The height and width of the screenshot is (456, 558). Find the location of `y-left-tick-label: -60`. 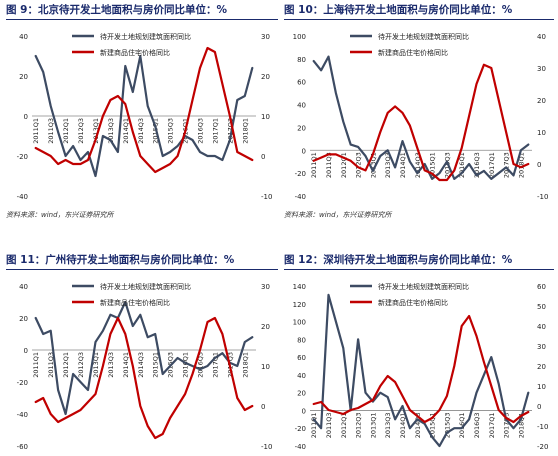

y-left-tick-label: -60 is located at coordinates (22, 447).